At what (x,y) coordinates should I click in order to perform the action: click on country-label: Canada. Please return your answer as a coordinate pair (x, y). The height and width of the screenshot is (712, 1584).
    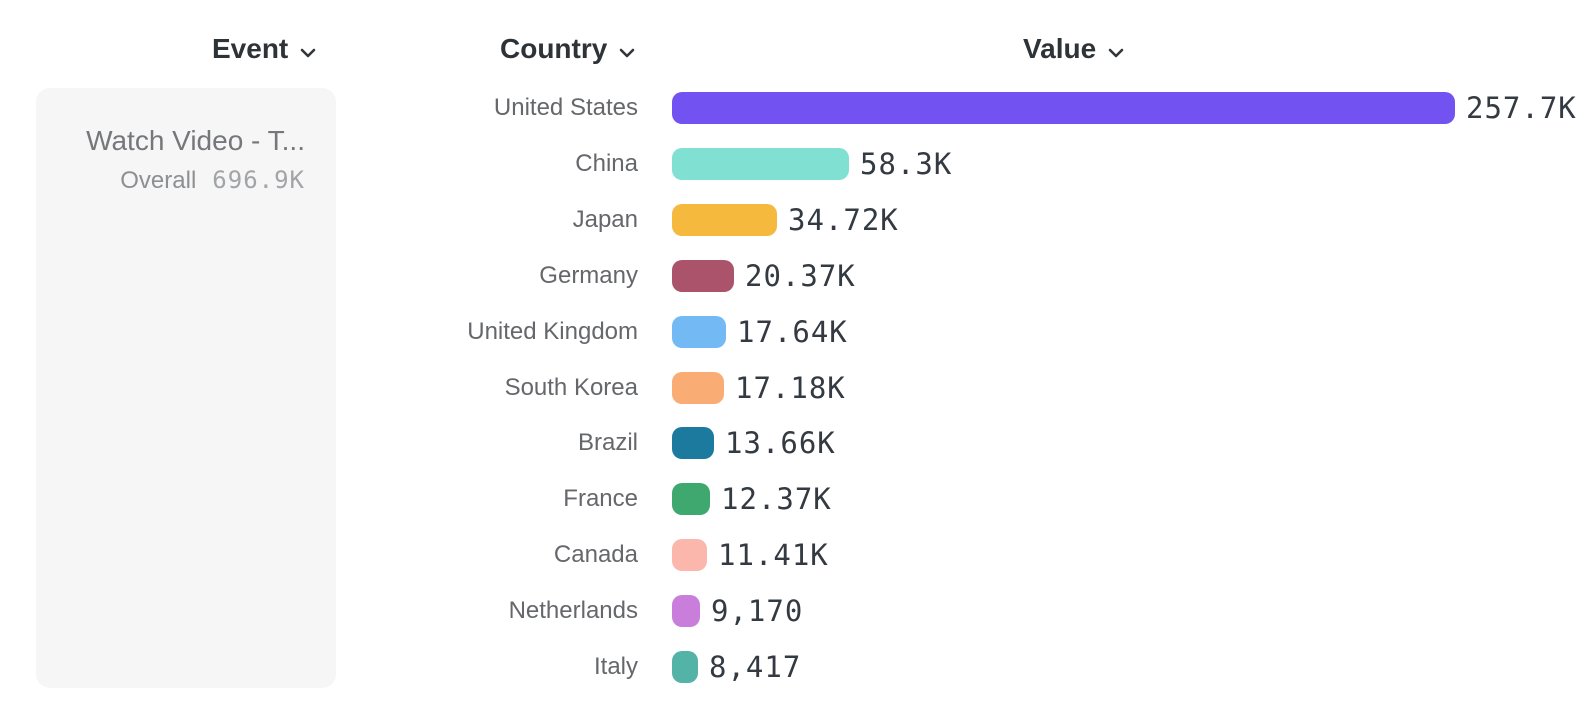
    Looking at the image, I should click on (595, 554).